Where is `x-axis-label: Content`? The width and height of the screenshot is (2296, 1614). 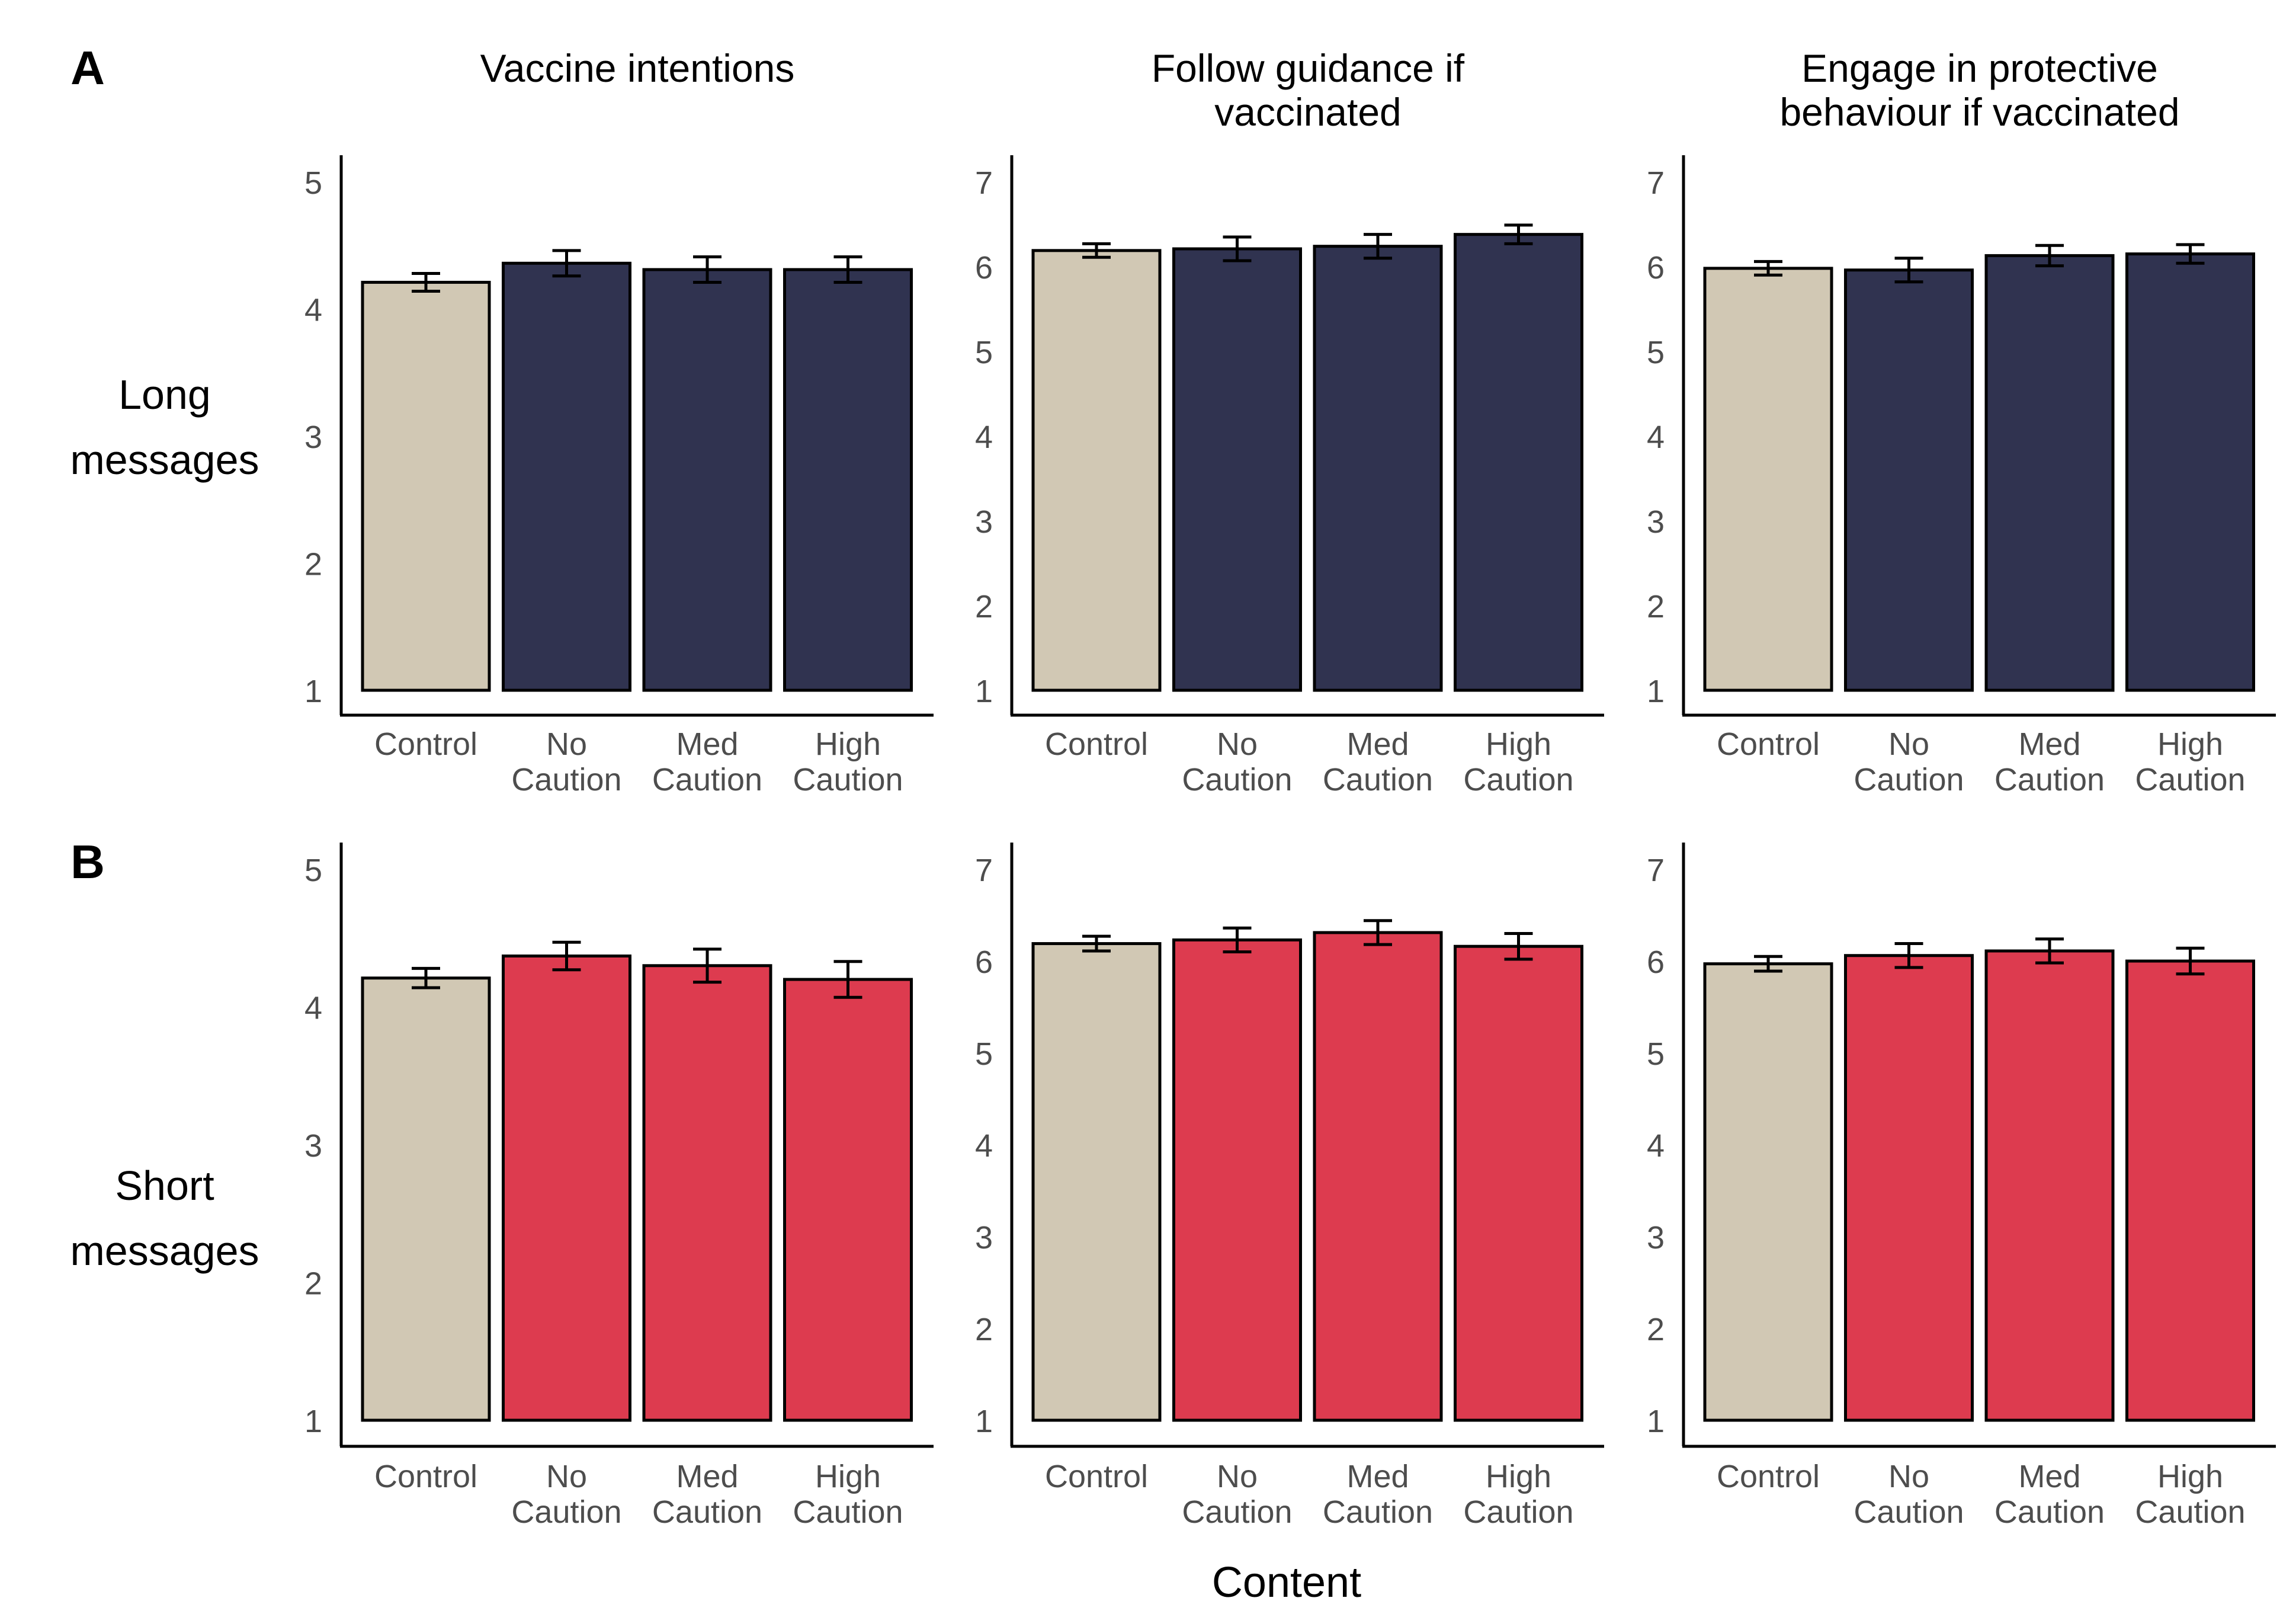
x-axis-label: Content is located at coordinates (1286, 1583).